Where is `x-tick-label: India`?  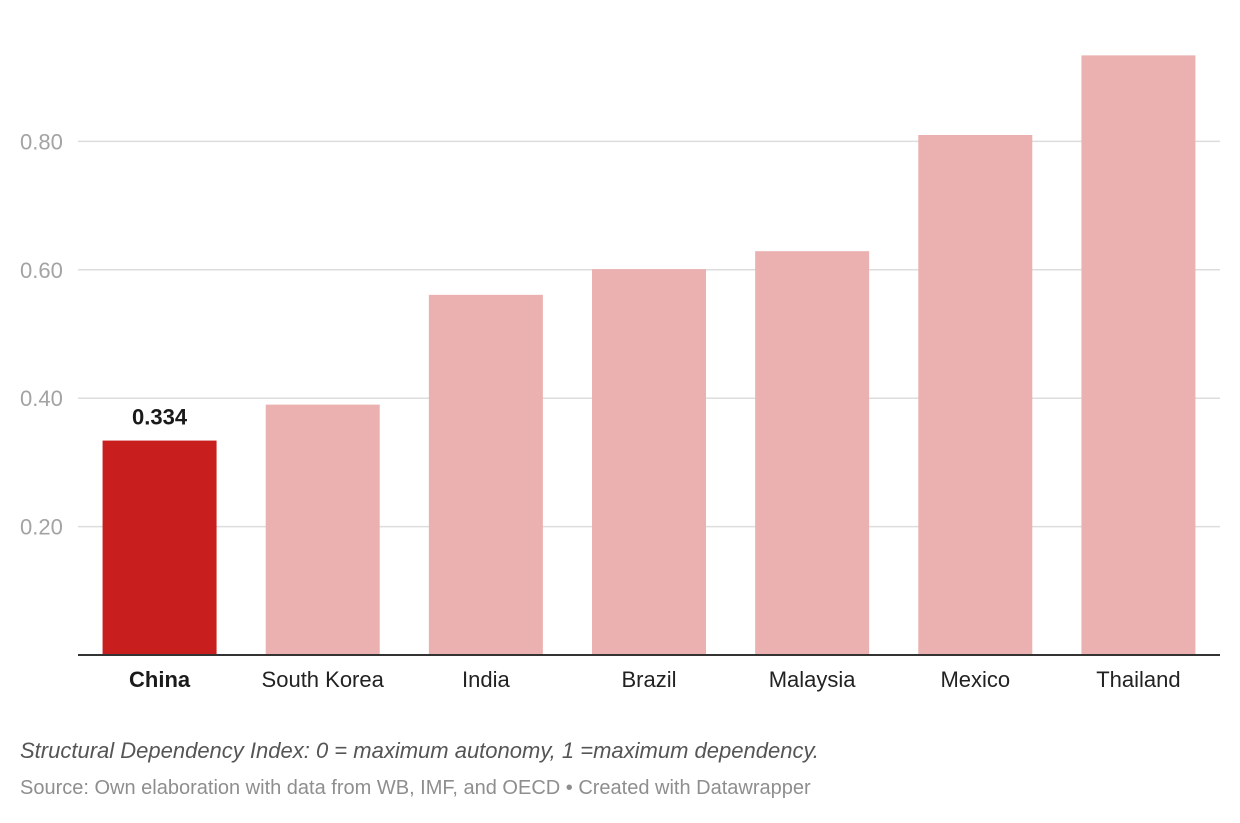
x-tick-label: India is located at coordinates (486, 679).